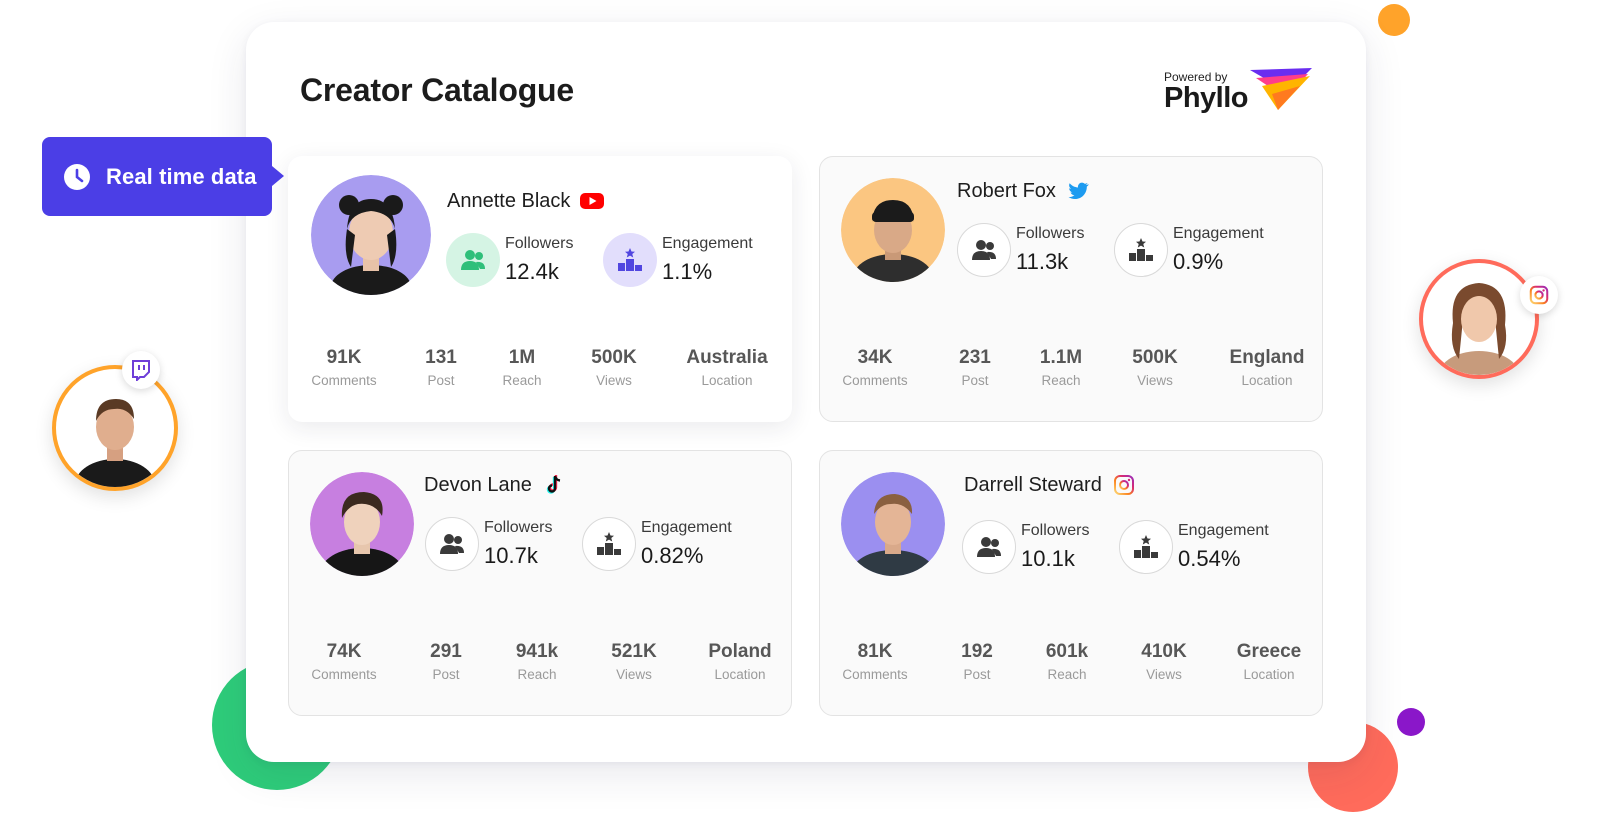 This screenshot has height=837, width=1600. What do you see at coordinates (554, 485) in the screenshot?
I see `tiktok-icon` at bounding box center [554, 485].